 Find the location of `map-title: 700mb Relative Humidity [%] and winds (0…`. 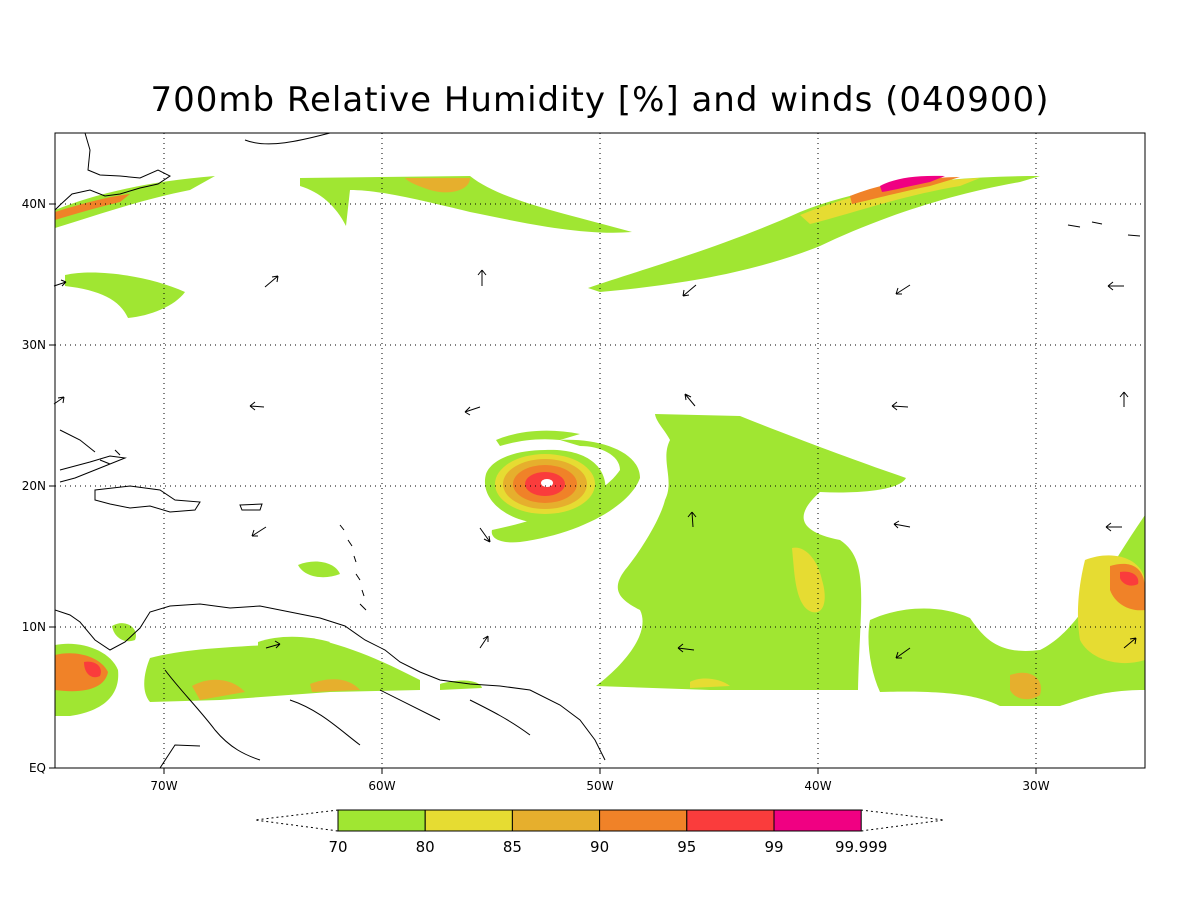

map-title: 700mb Relative Humidity [%] and winds (0… is located at coordinates (600, 100).